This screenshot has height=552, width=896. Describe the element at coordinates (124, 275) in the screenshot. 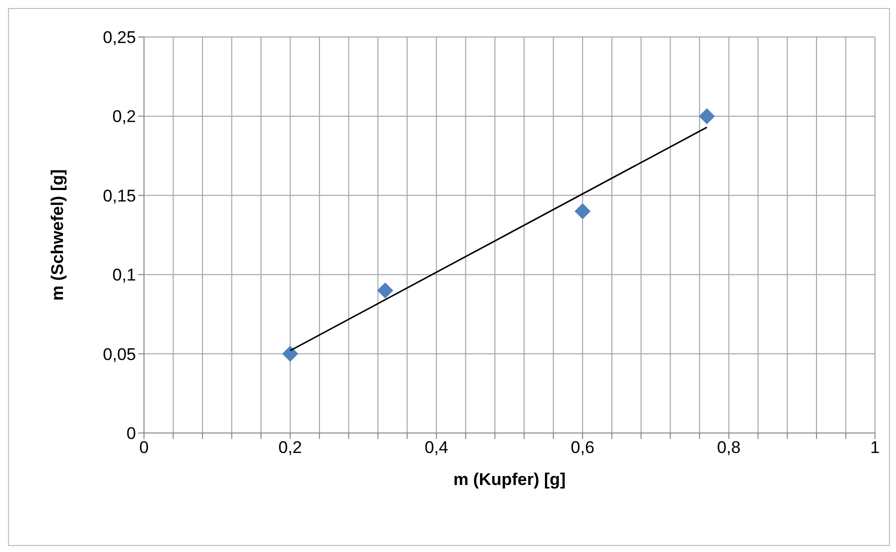

I see `y-tick-label: 0,1` at that location.